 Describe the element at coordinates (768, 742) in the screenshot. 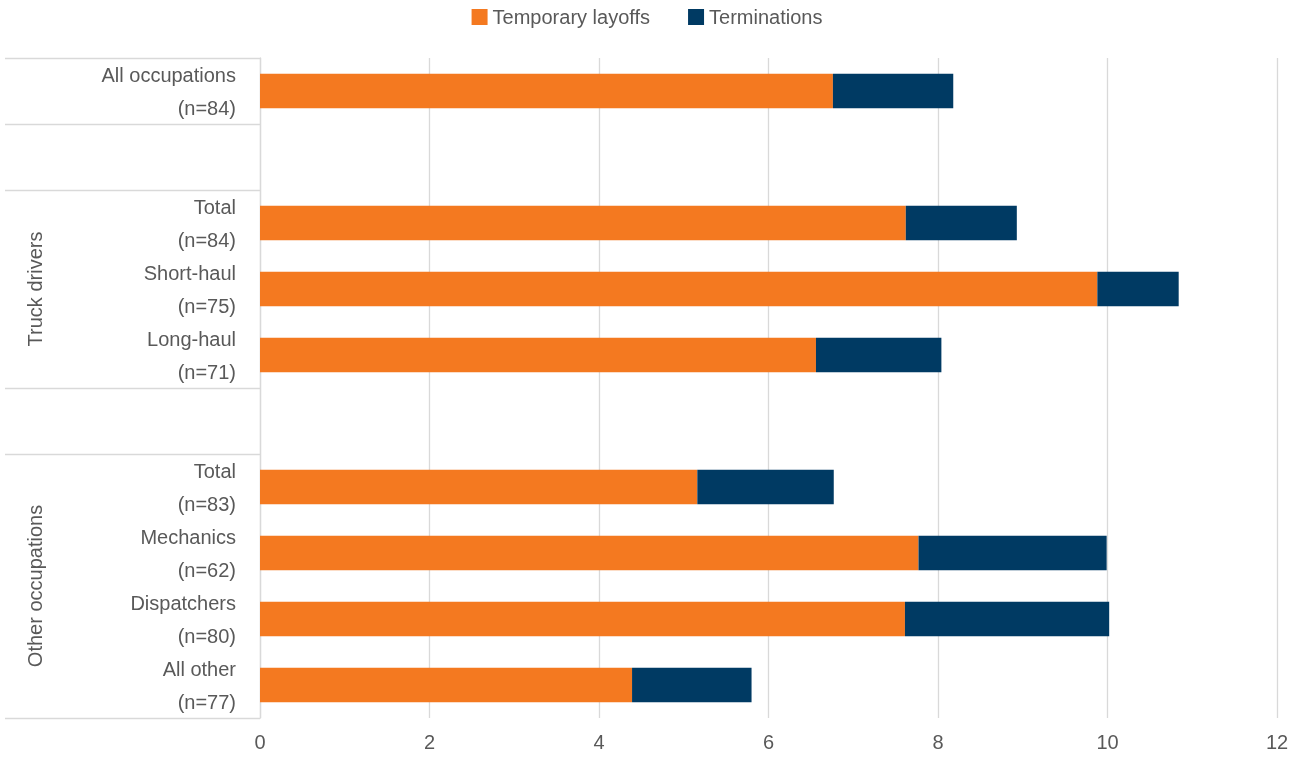

I see `x-tick-label: 6` at that location.